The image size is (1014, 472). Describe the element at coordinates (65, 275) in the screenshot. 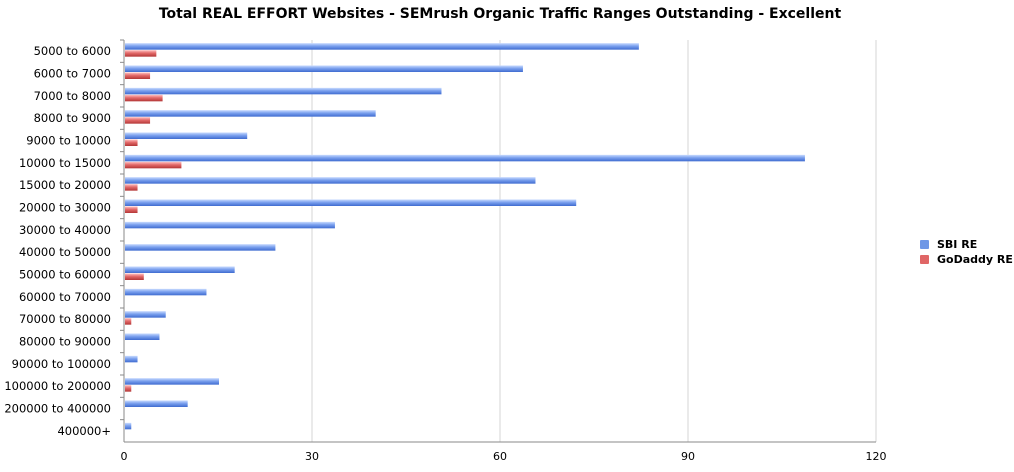

I see `y-tick-label: 50000 to 60000` at that location.